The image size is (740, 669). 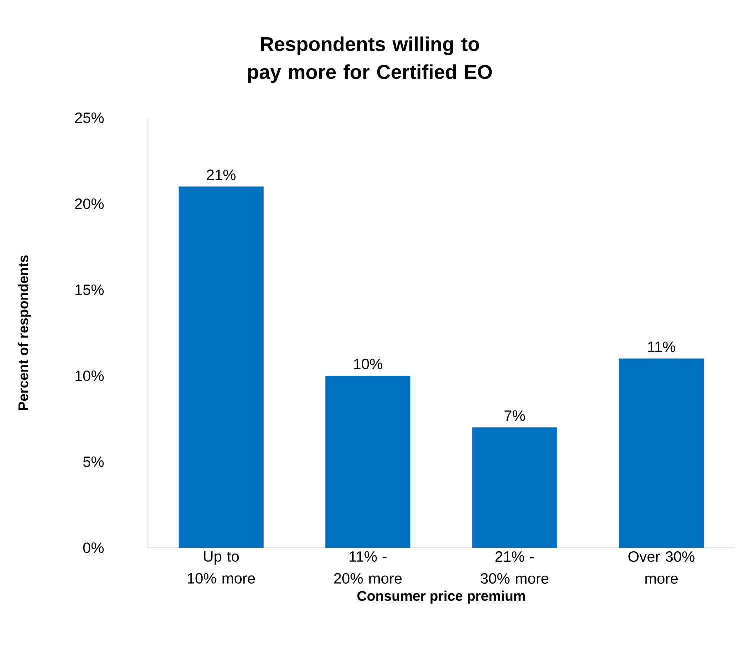 I want to click on data-label: 11%, so click(x=662, y=347).